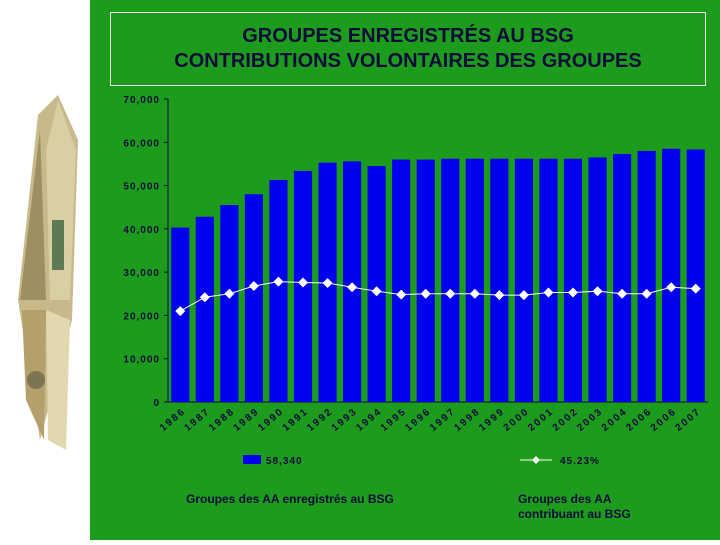 The image size is (720, 545). What do you see at coordinates (290, 499) in the screenshot?
I see `caption-left: Groupes des AA enregistrés au BSG` at bounding box center [290, 499].